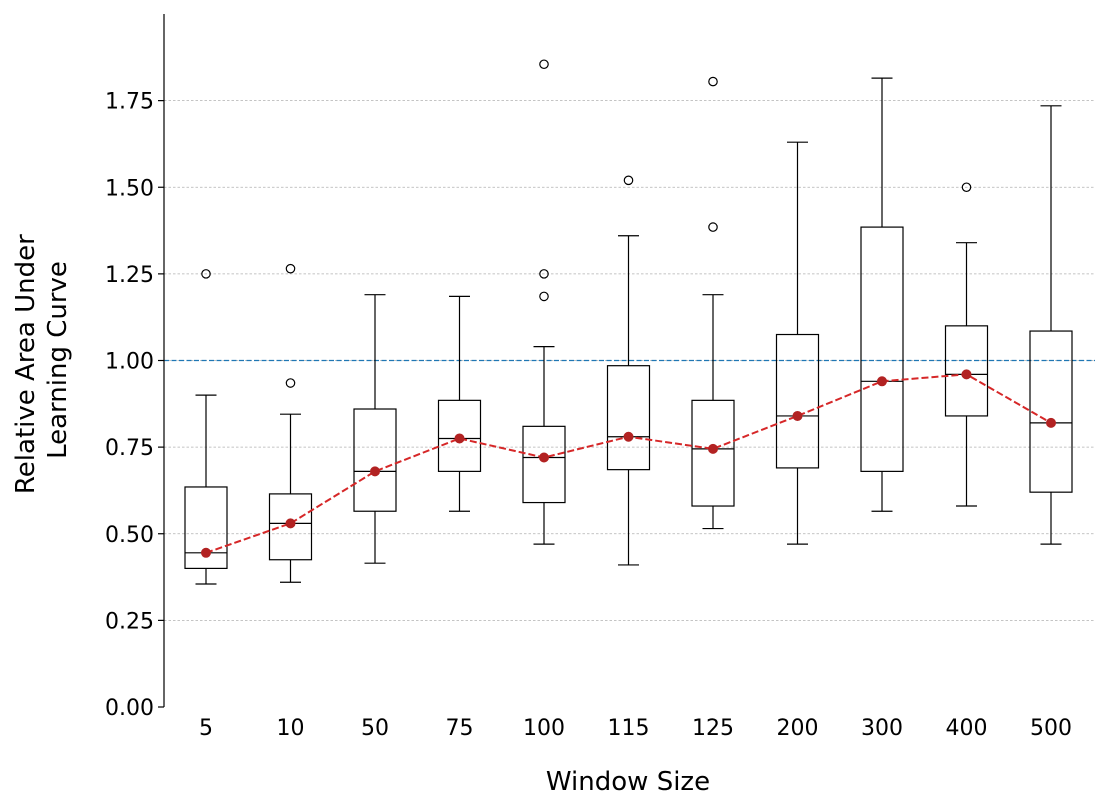 The image size is (1107, 806). Describe the element at coordinates (460, 728) in the screenshot. I see `x-tick-label: 75` at that location.